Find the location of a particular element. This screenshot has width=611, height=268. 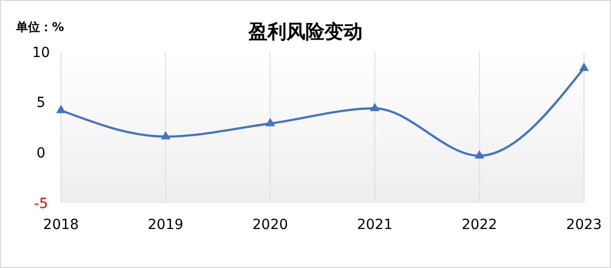

x-tick-label: 2020 is located at coordinates (270, 225).